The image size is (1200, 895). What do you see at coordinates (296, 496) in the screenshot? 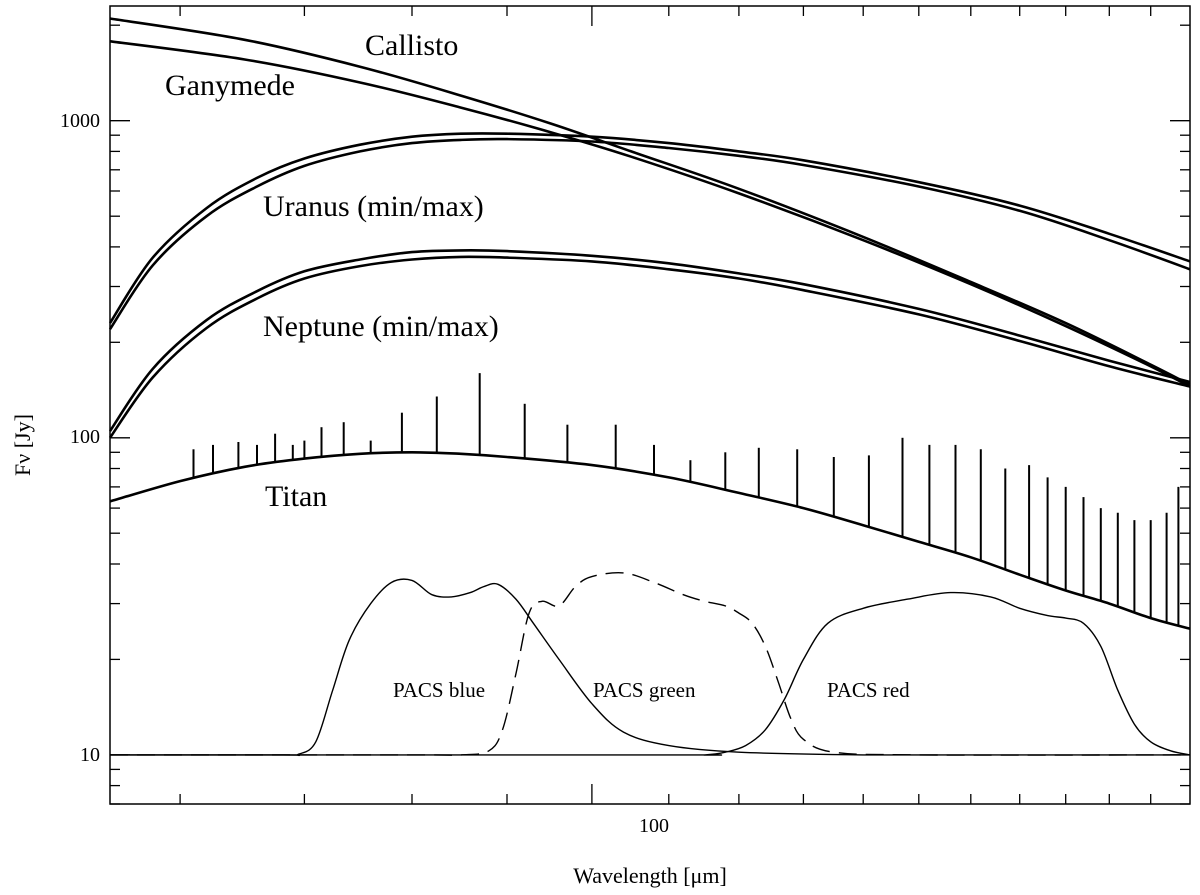
I see `label-titan: Titan` at bounding box center [296, 496].